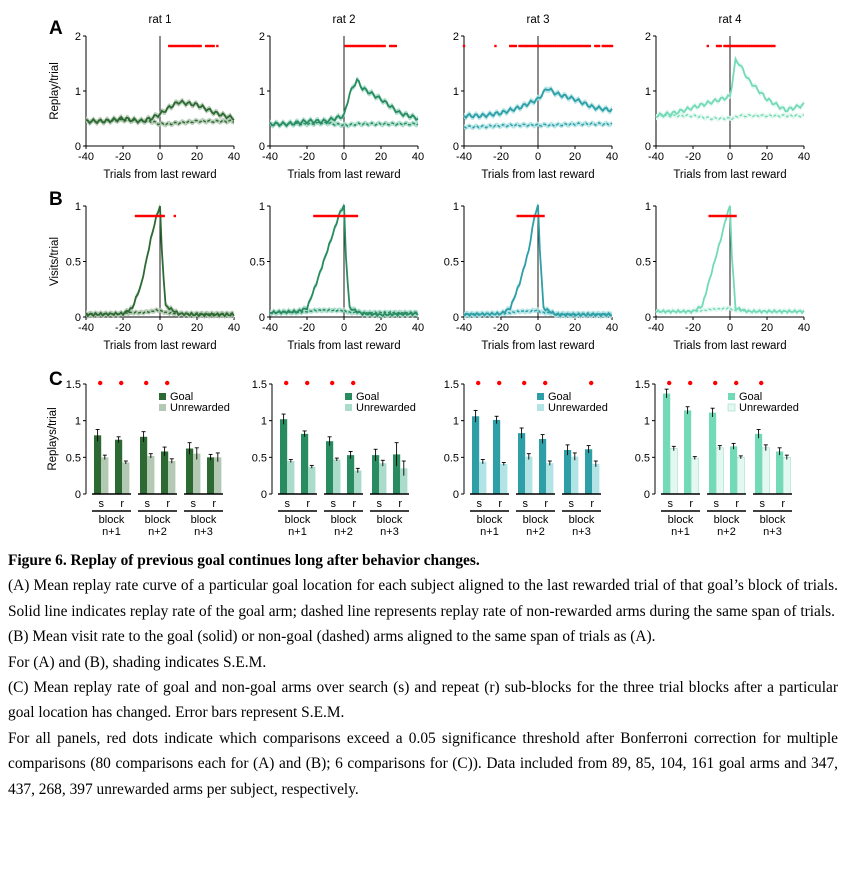  Describe the element at coordinates (73, 458) in the screenshot. I see `y-tick-label: 0.5` at that location.